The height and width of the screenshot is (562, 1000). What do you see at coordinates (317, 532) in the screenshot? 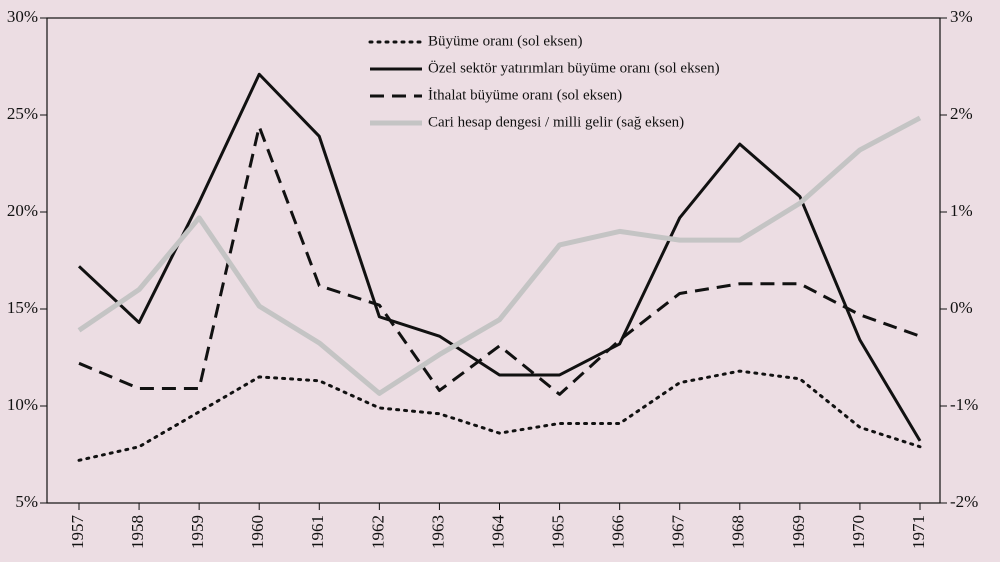
I see `x-tick-label: 1961` at bounding box center [317, 532].